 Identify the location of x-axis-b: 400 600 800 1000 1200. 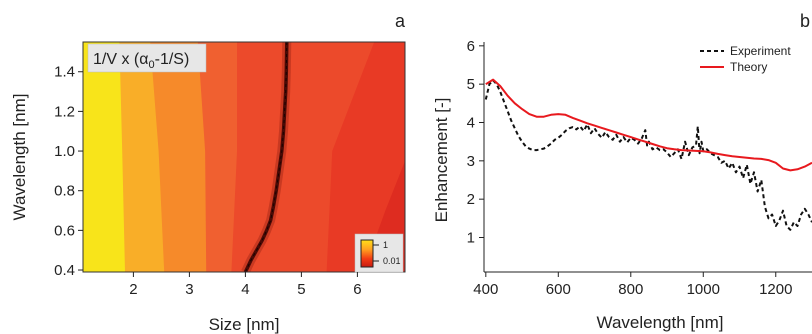
(632, 285).